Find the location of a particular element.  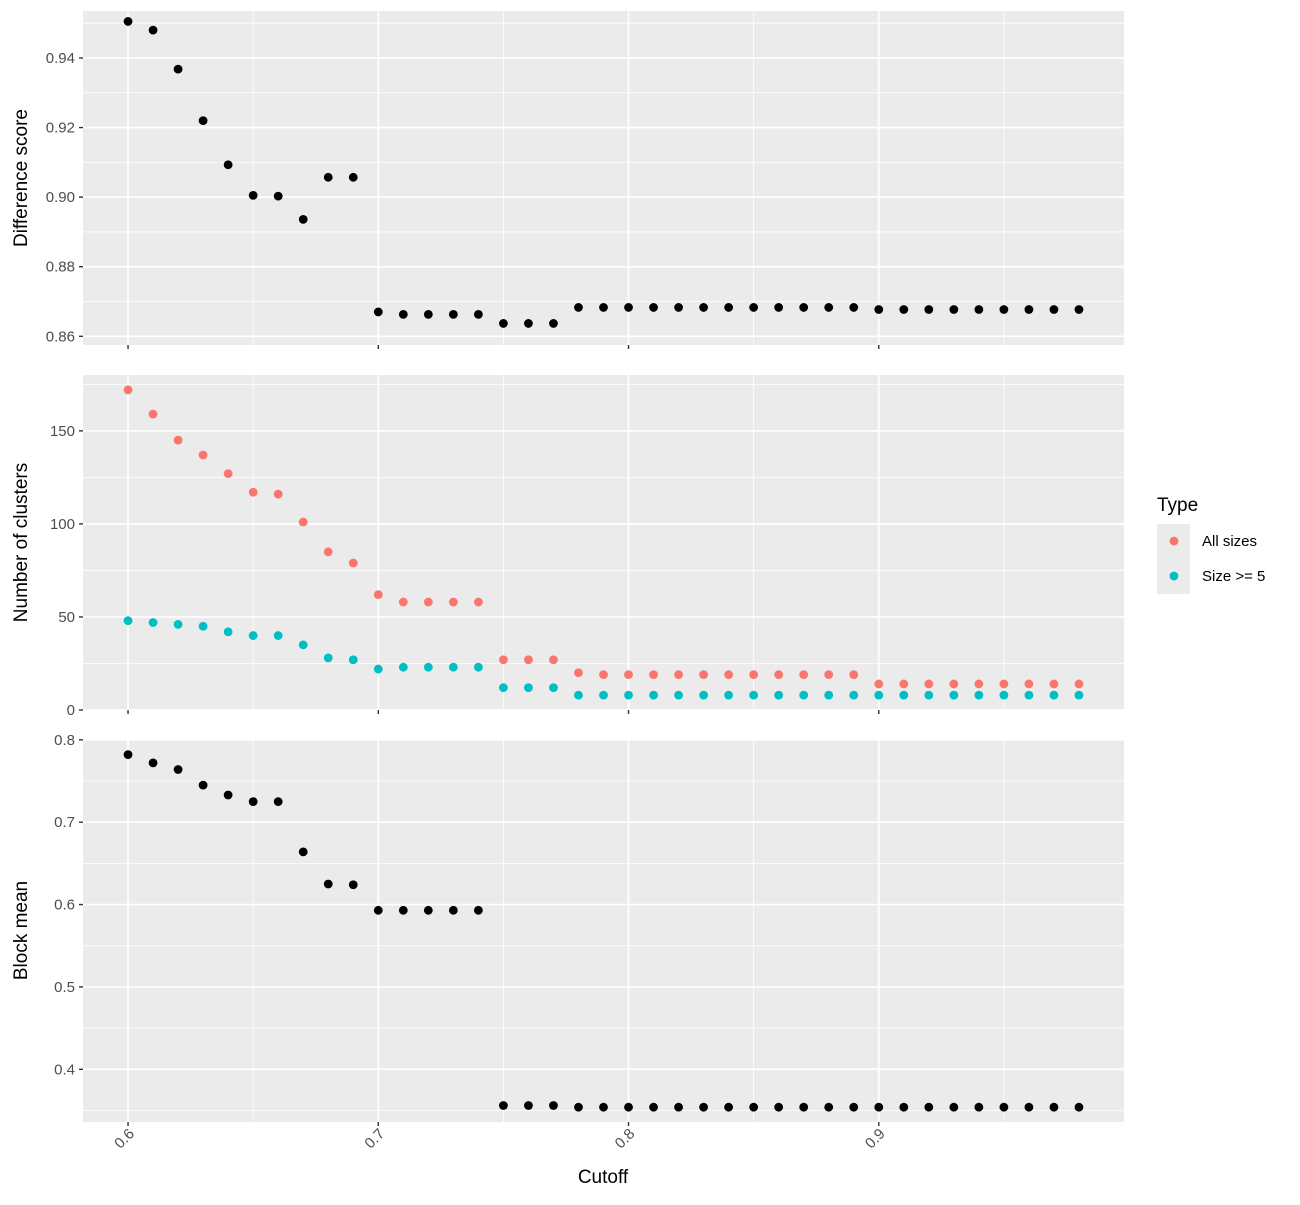

x-axis-title: Cutoff is located at coordinates (603, 1177).